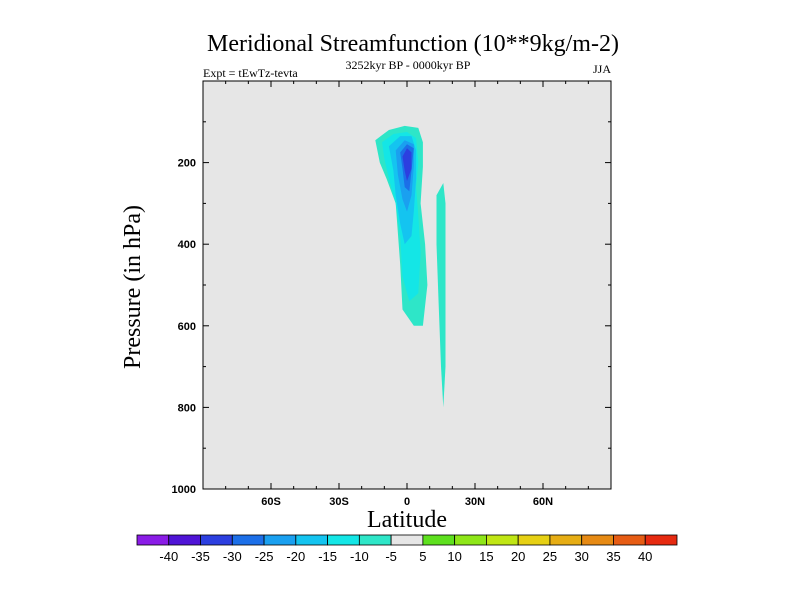  Describe the element at coordinates (250, 73) in the screenshot. I see `experiment-label: Expt = tEwTz-tevta` at that location.